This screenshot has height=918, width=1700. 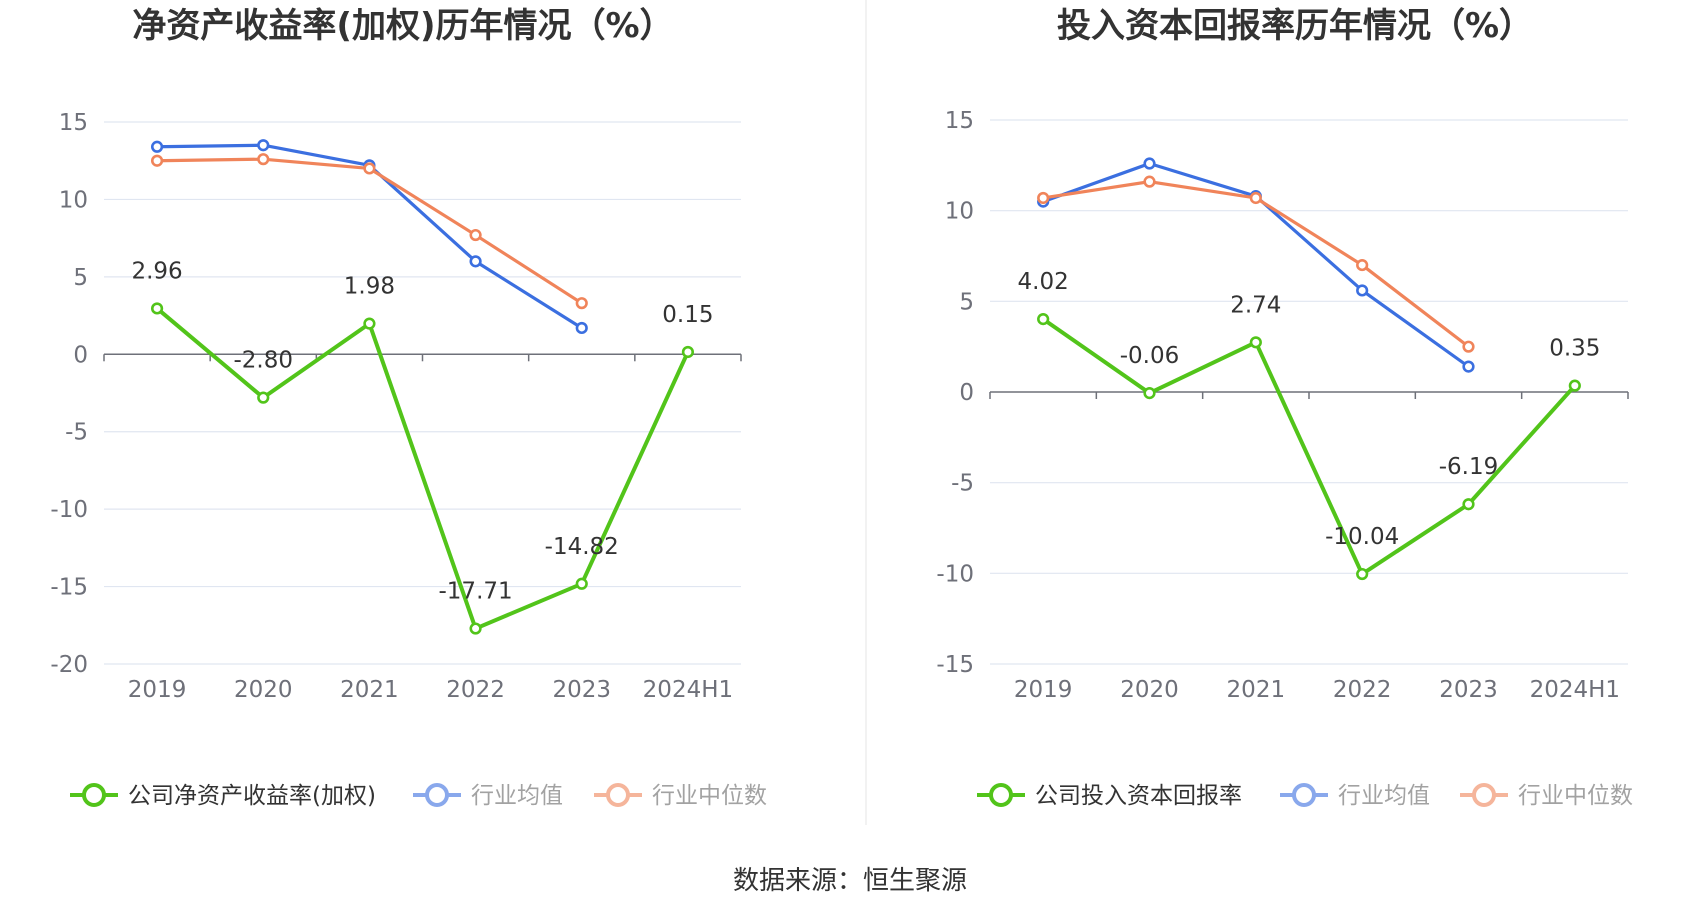 What do you see at coordinates (263, 361) in the screenshot?
I see `data-label: -2.80` at bounding box center [263, 361].